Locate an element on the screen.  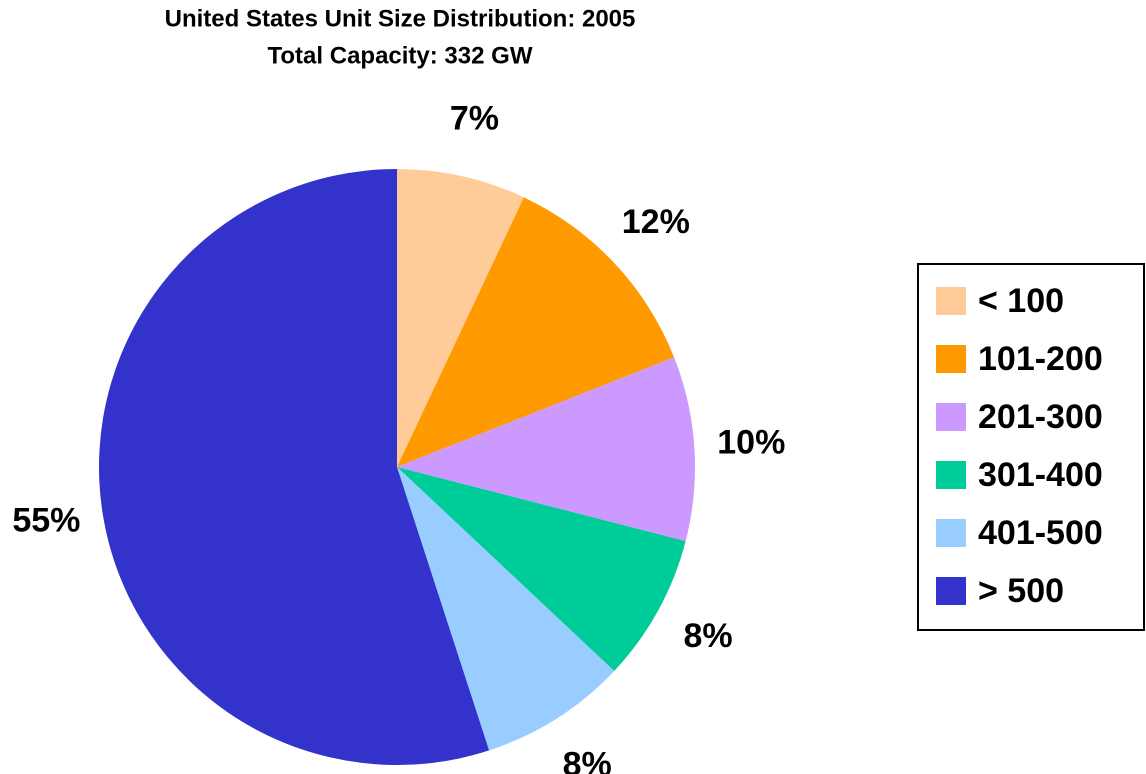
legend-label: 401-500 is located at coordinates (1040, 533).